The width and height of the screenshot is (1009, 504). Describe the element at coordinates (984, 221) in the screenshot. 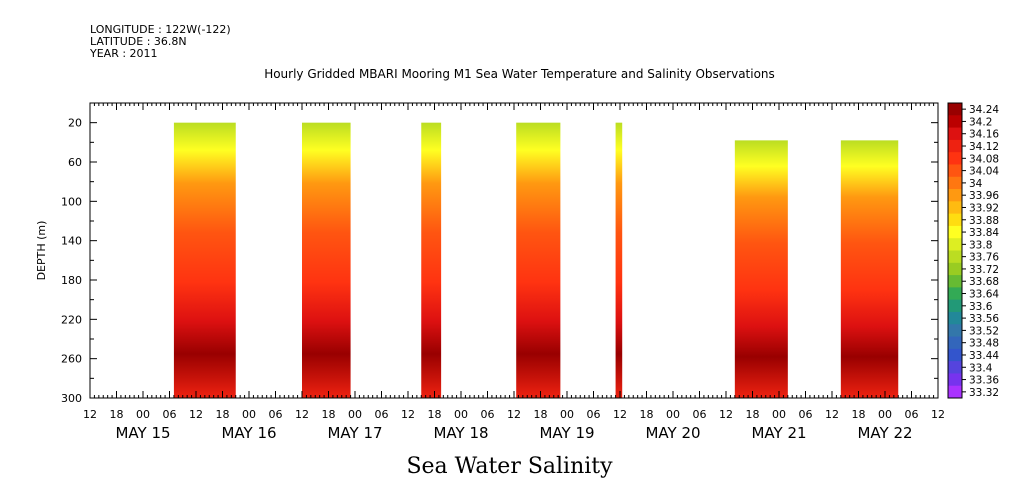

I see `colorbar-label: 33.88` at that location.